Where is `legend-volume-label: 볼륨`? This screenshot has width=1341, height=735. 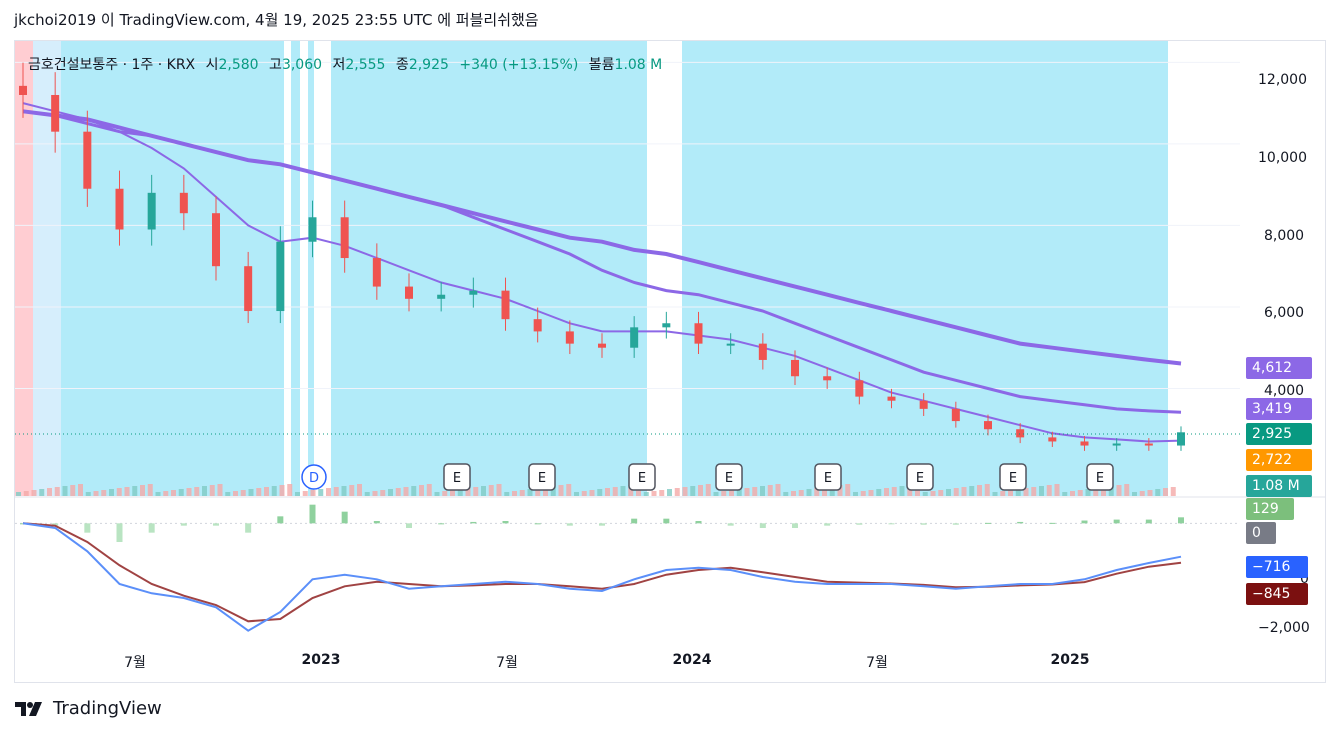 legend-volume-label: 볼륨 is located at coordinates (601, 65).